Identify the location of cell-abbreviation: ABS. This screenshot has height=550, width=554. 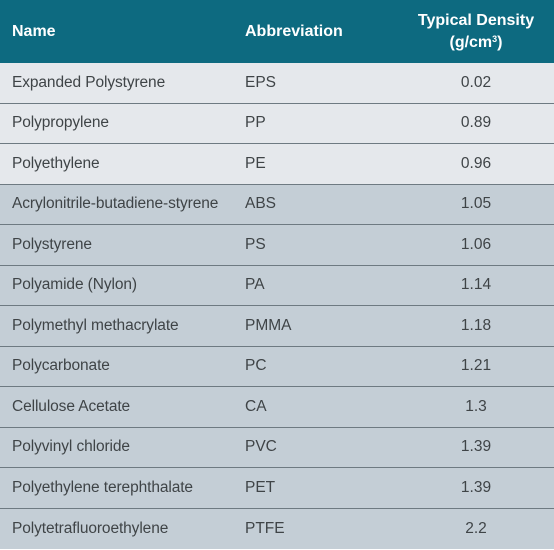
(261, 204).